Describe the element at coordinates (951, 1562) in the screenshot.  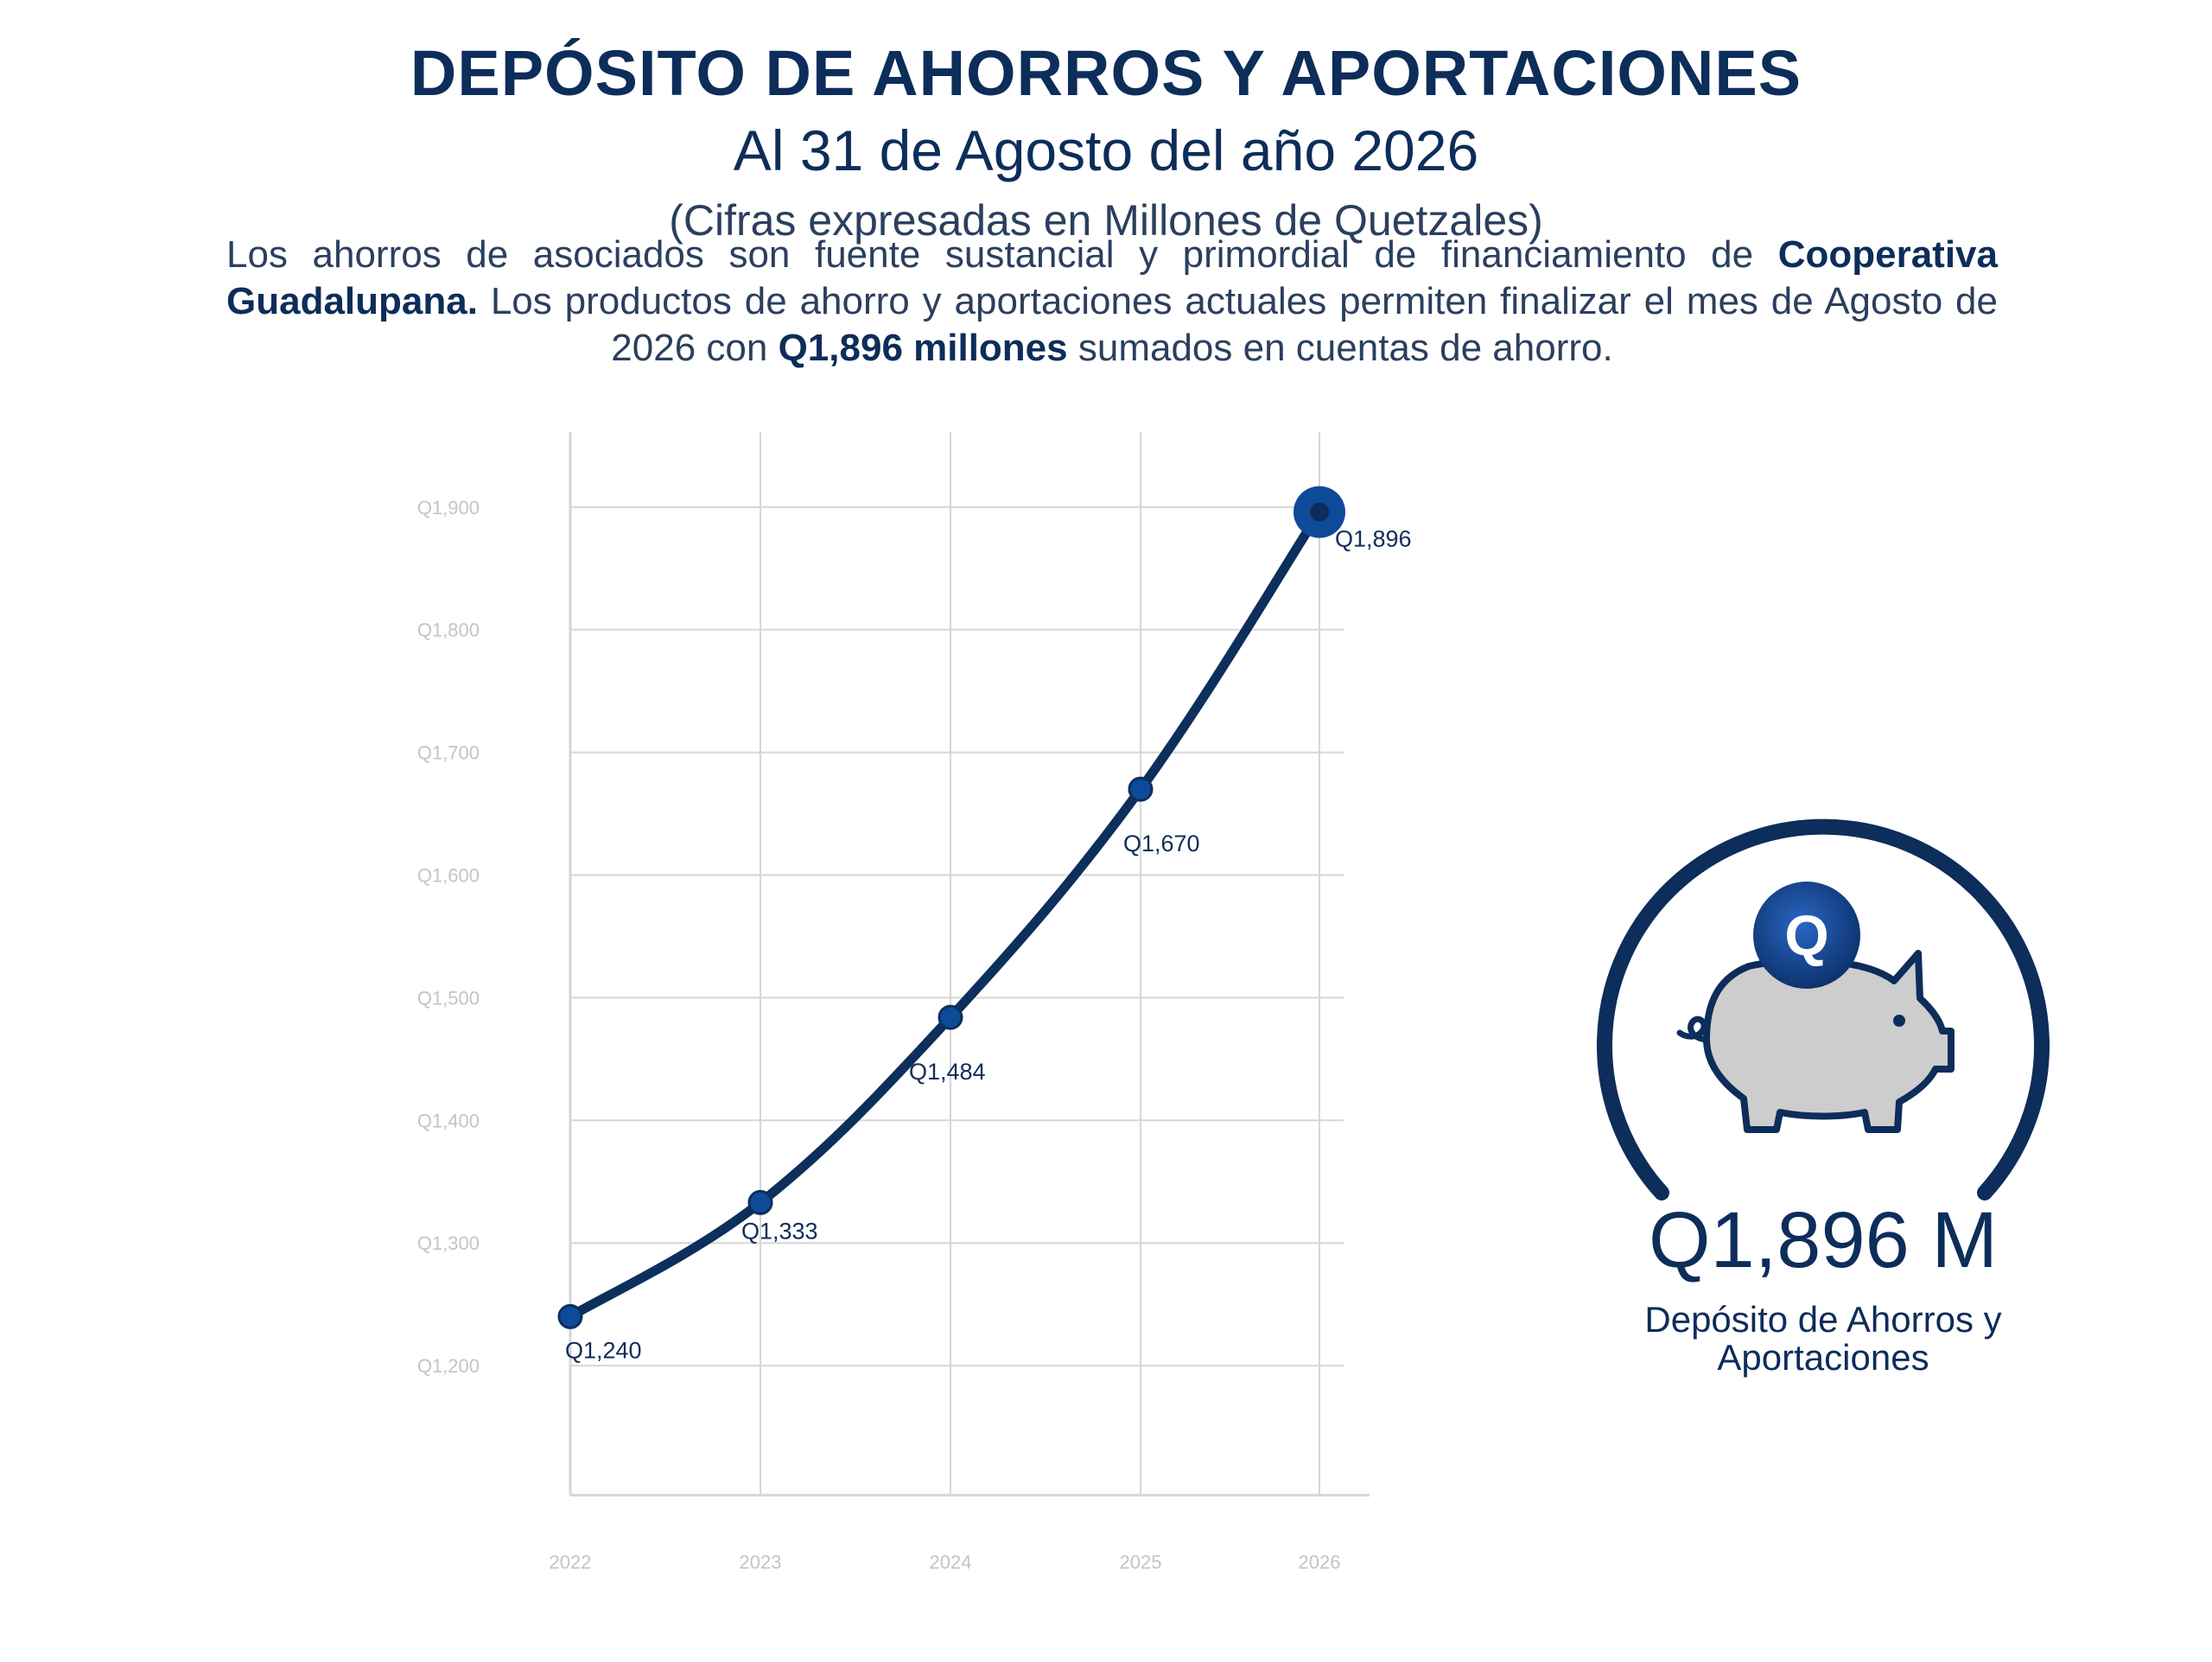
I see `x-tick-label: 2024` at that location.